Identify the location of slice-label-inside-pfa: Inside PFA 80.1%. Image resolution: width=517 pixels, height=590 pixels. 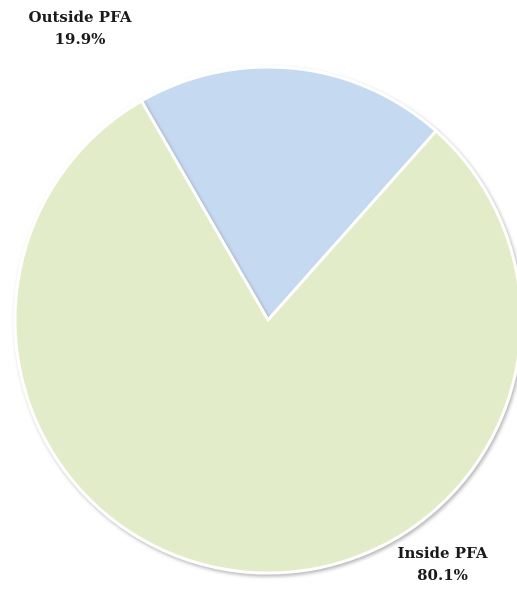
(442, 564).